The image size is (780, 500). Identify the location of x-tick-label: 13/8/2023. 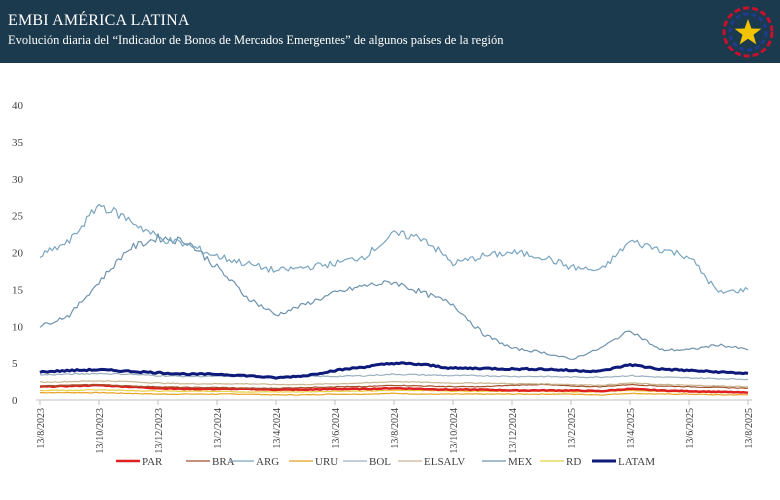
(41, 428).